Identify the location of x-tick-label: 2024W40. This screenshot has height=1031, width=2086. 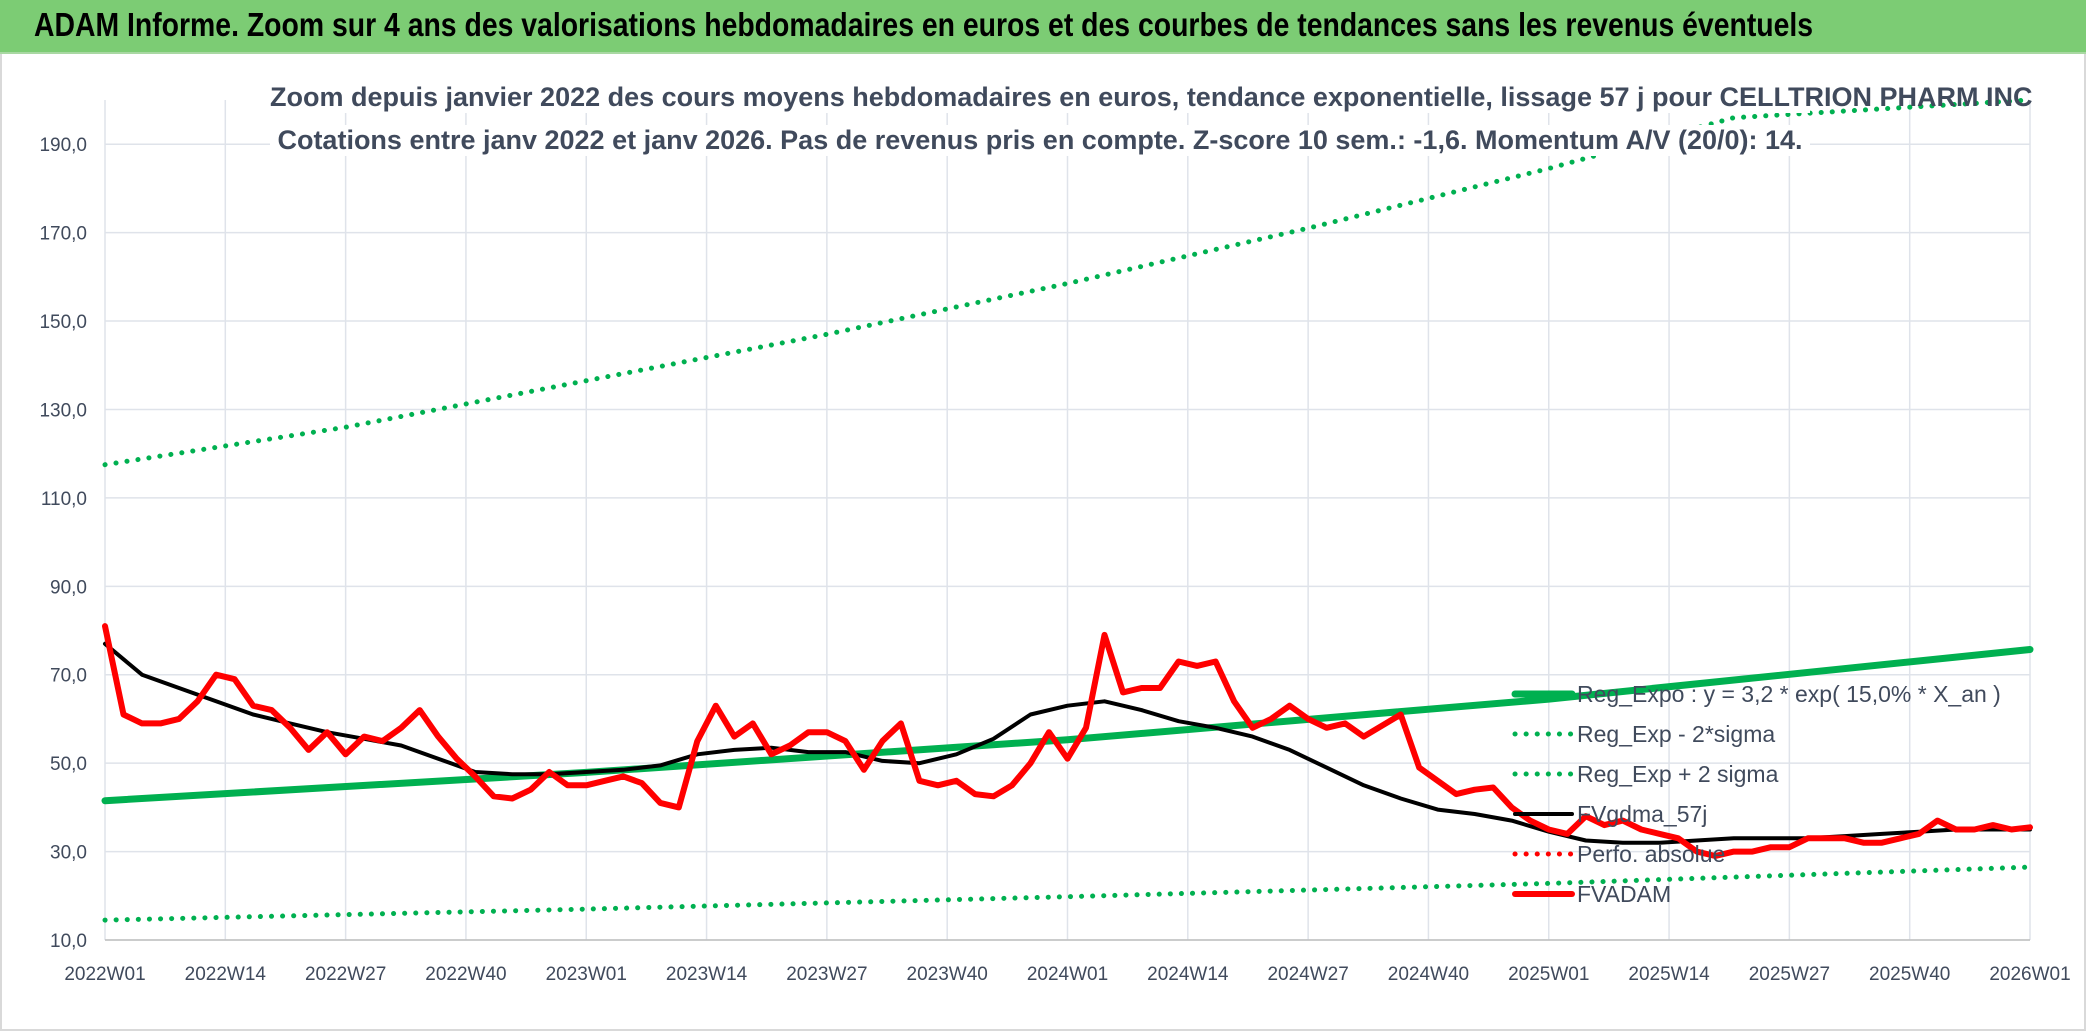
(1428, 974).